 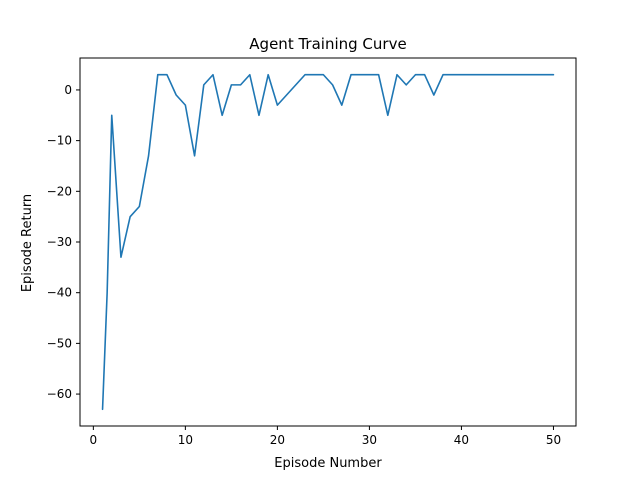 What do you see at coordinates (277, 440) in the screenshot?
I see `x-tick-label: 20` at bounding box center [277, 440].